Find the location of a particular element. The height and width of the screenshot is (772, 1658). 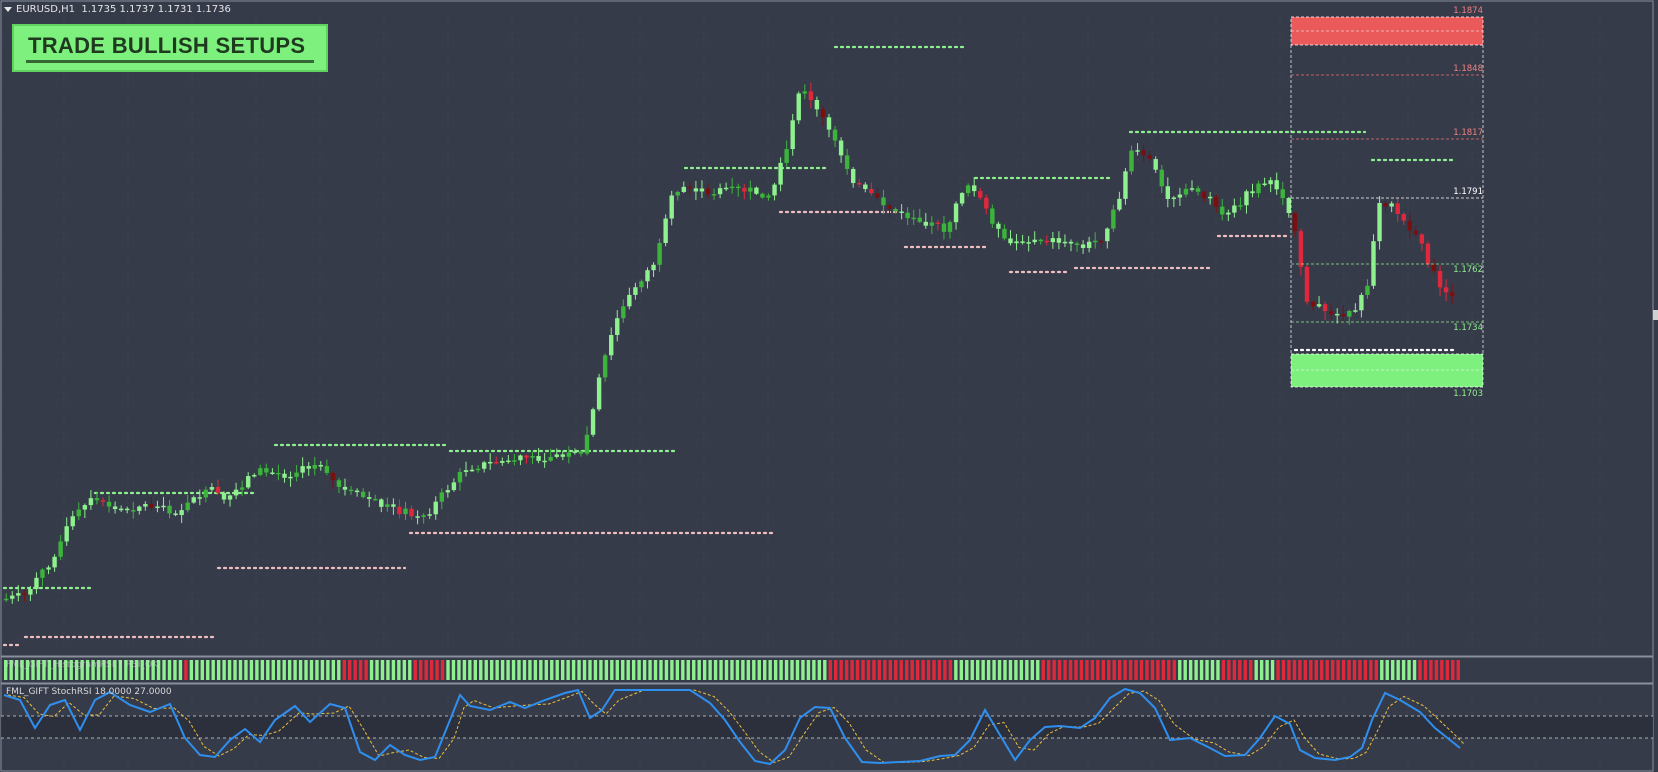

banner-underline is located at coordinates (170, 61).